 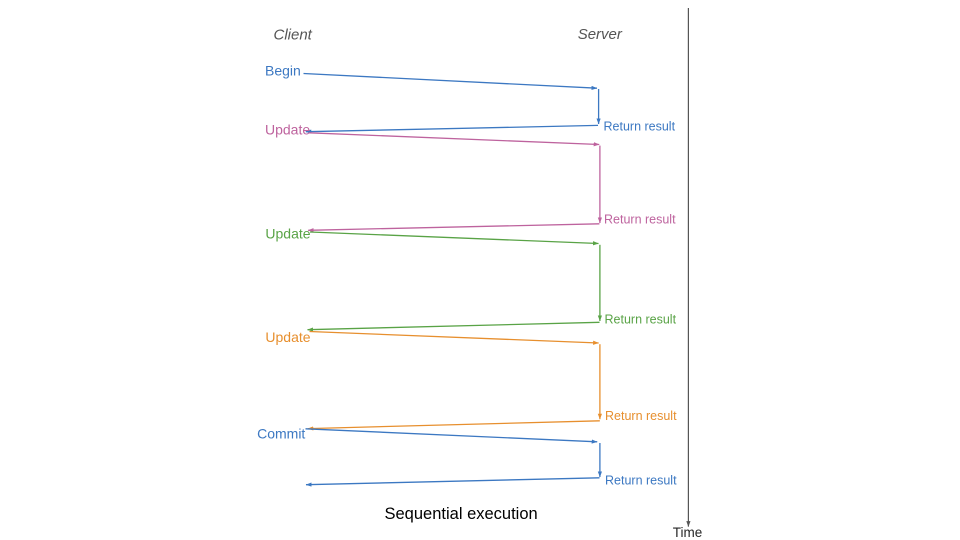 I want to click on svg-text: Time, so click(x=688, y=532).